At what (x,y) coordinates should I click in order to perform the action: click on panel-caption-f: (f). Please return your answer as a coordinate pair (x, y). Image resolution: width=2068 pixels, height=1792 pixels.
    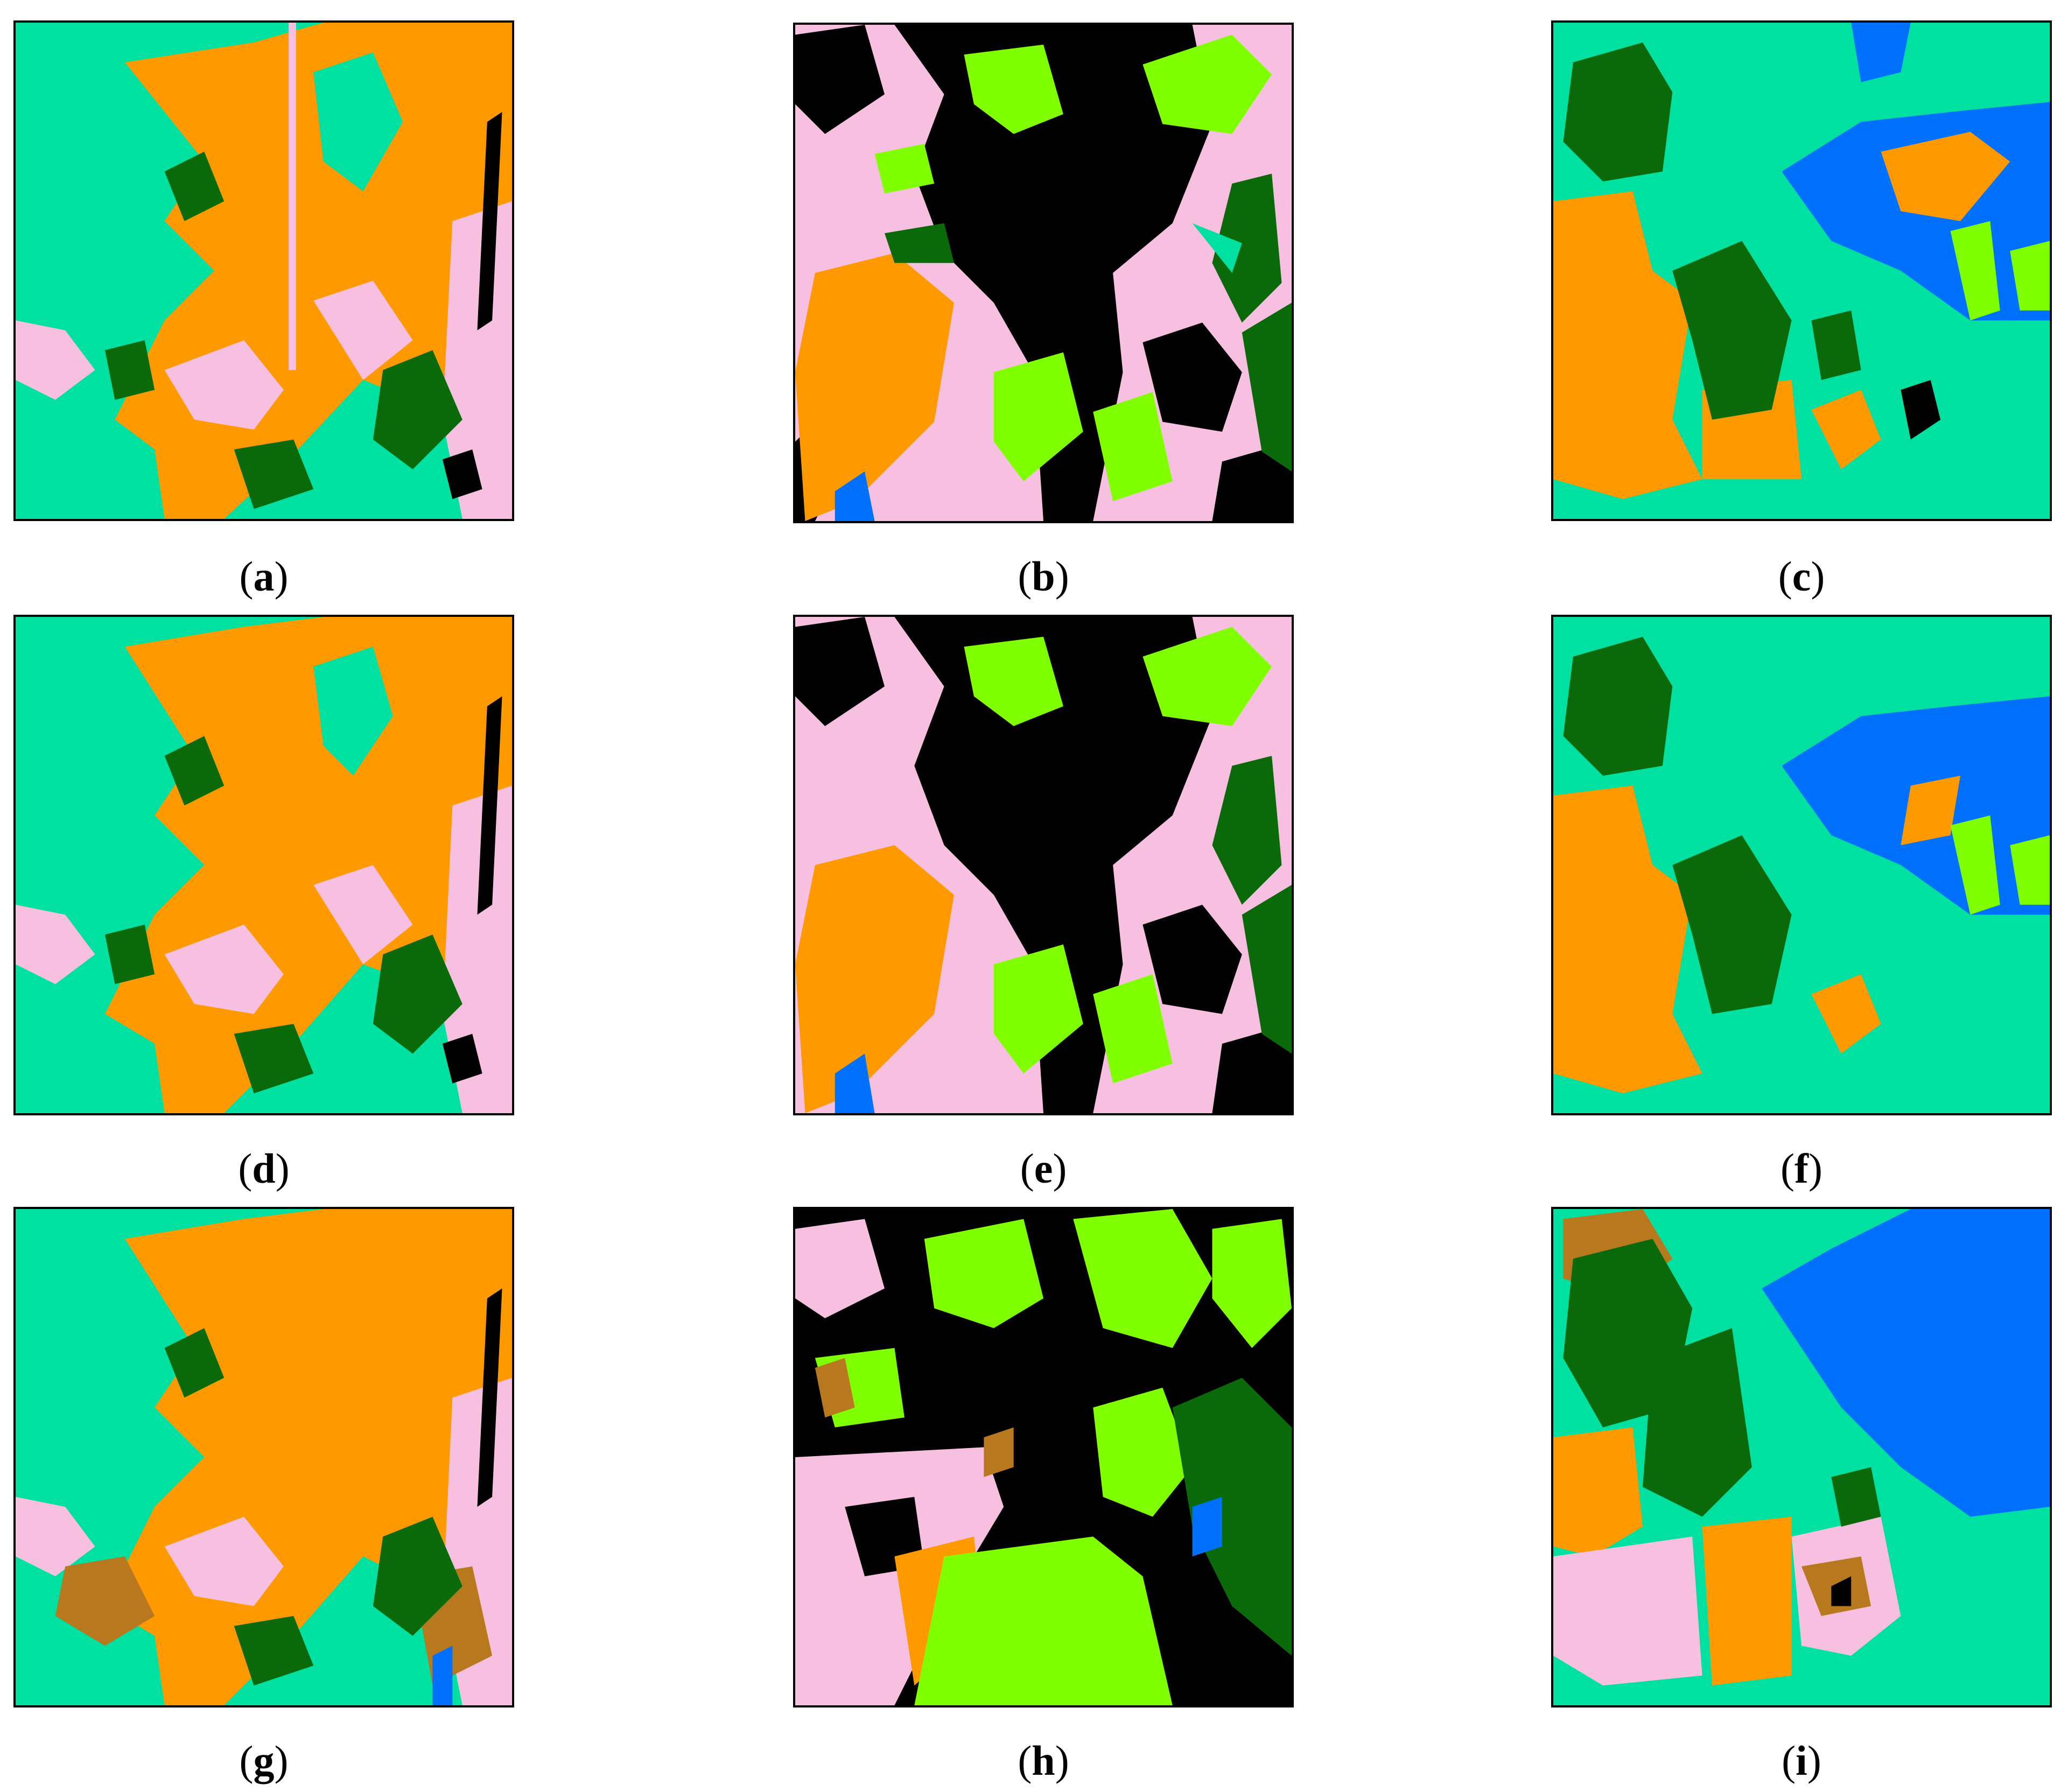
    Looking at the image, I should click on (1801, 1168).